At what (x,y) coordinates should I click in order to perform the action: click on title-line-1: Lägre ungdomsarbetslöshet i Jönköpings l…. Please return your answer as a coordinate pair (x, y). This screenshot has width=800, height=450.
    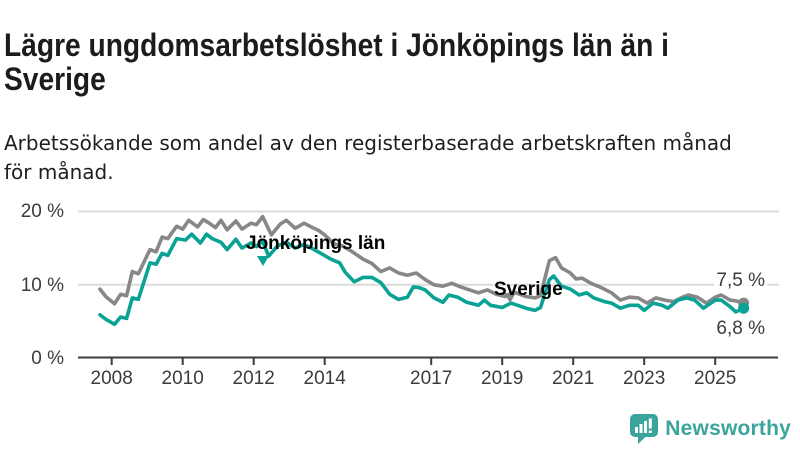
    Looking at the image, I should click on (336, 45).